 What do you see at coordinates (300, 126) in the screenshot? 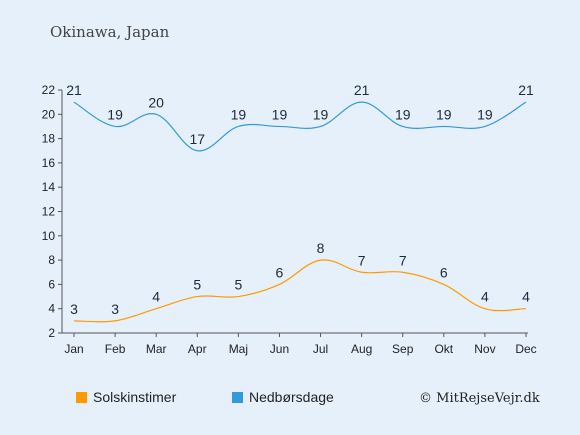
I see `series-line-rain-days` at bounding box center [300, 126].